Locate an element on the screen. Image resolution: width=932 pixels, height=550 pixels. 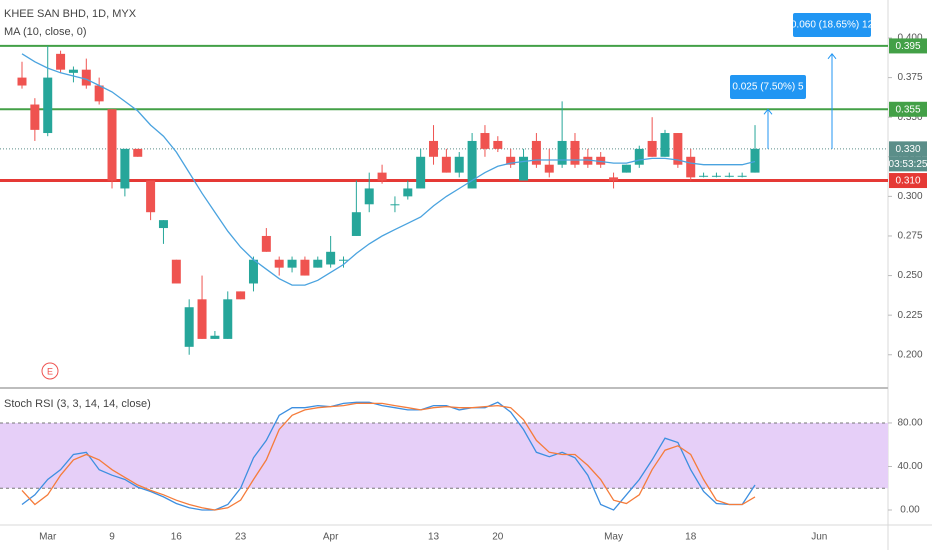
y-tick-label: 0.250 is located at coordinates (909, 275).